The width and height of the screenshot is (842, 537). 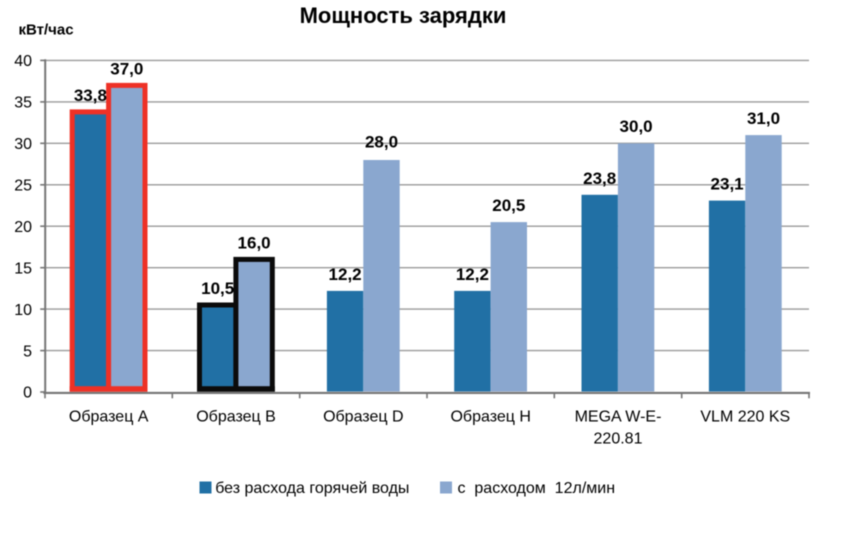 What do you see at coordinates (618, 438) in the screenshot?
I see `svg-text: 220.81` at bounding box center [618, 438].